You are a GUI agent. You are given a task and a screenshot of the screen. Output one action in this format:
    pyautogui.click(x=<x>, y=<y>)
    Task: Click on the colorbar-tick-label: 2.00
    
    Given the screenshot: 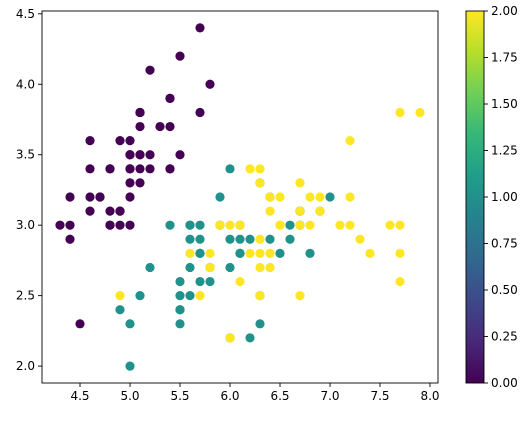 What is the action you would take?
    pyautogui.click(x=504, y=11)
    